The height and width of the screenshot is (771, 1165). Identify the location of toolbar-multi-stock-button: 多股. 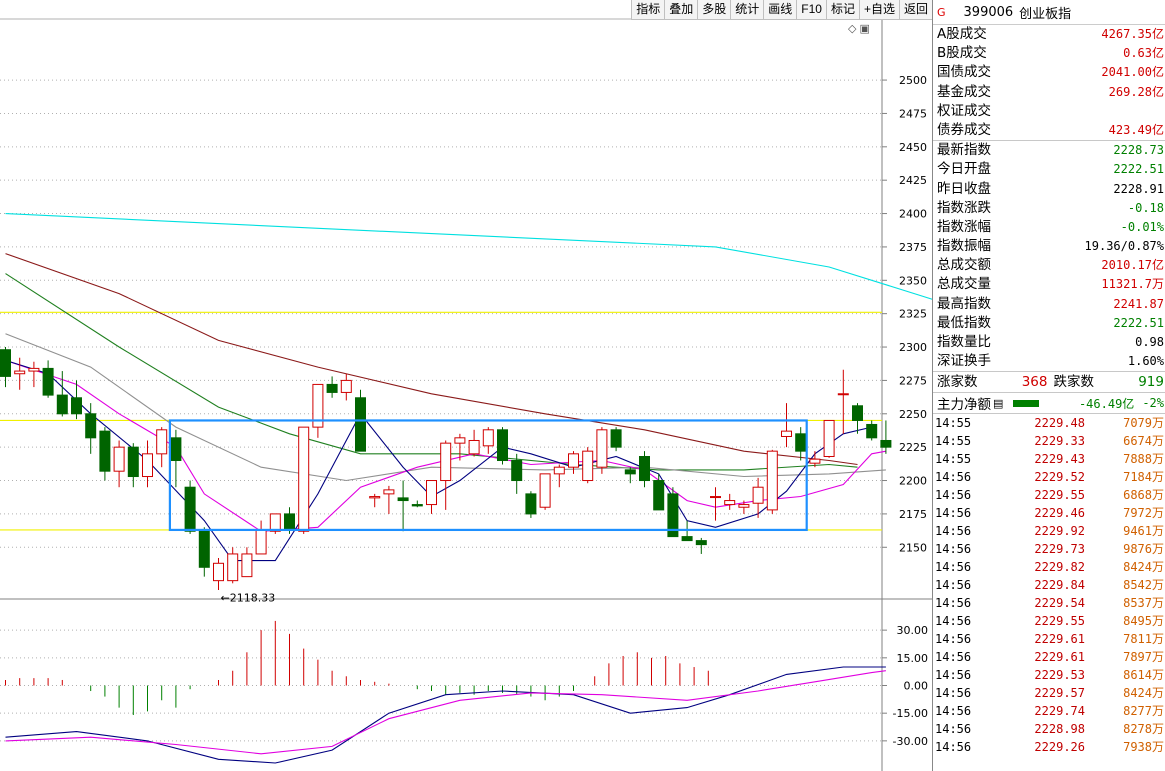
(713, 9).